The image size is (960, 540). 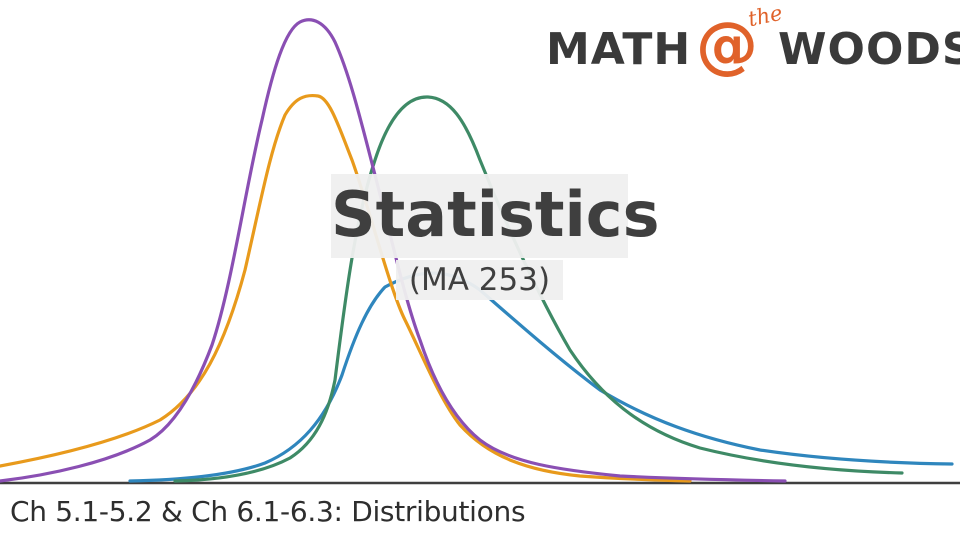 I want to click on title-background, so click(x=479, y=216).